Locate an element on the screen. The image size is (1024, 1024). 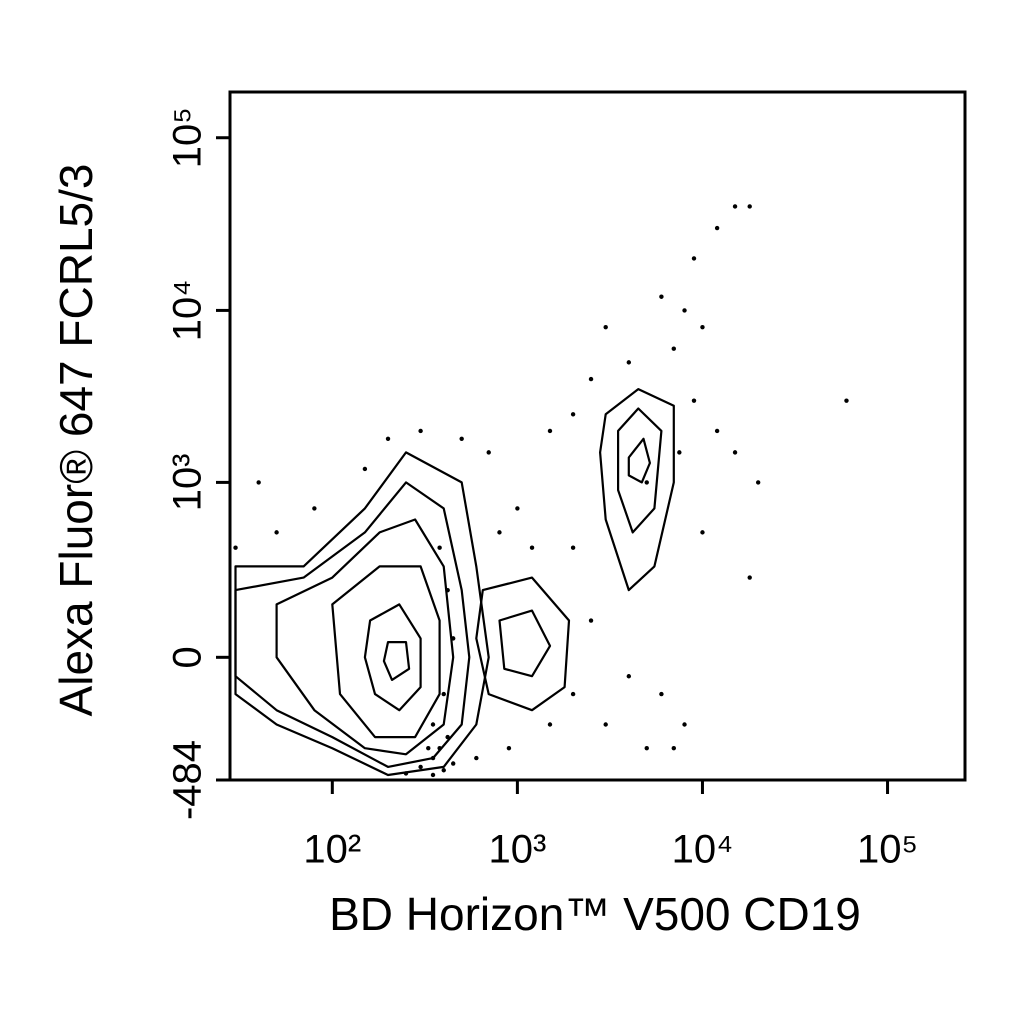
x-tick-label: 10⁵ is located at coordinates (887, 850).